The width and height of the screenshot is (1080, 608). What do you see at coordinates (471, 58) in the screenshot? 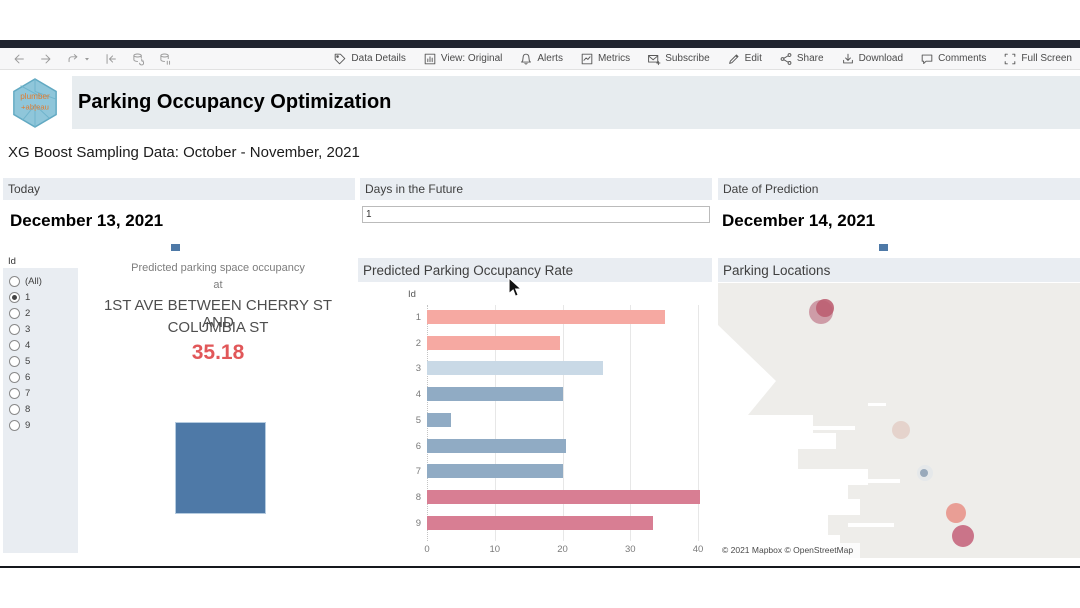
I see `toolbar-label: View: Original` at bounding box center [471, 58].